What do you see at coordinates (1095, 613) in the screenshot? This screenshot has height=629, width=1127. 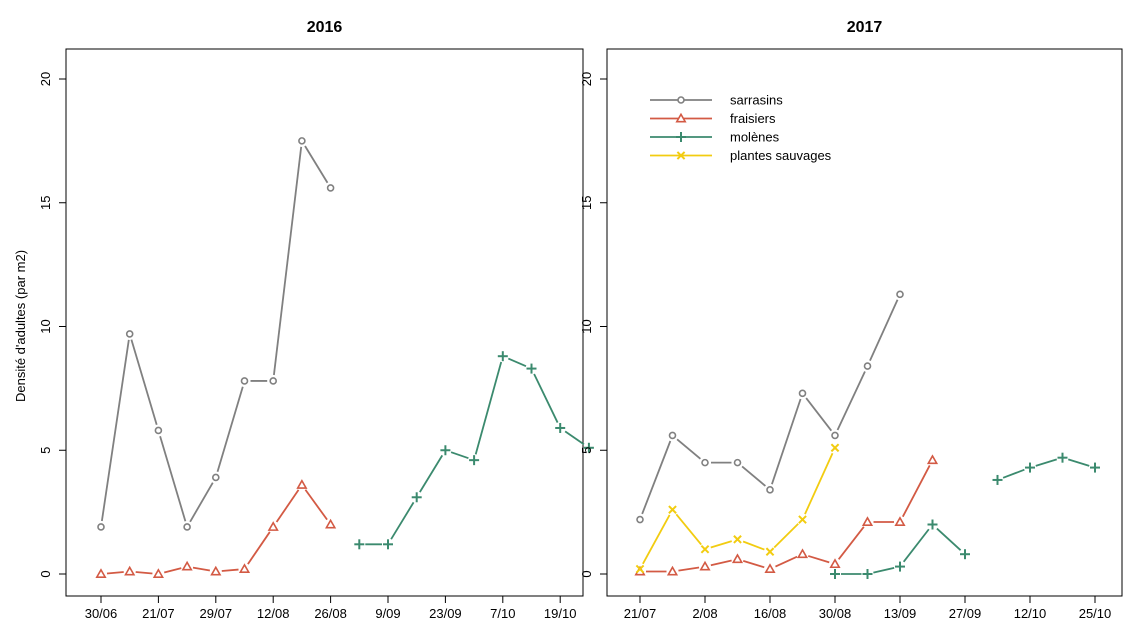 I see `x-tick-label: 25/10` at bounding box center [1095, 613].